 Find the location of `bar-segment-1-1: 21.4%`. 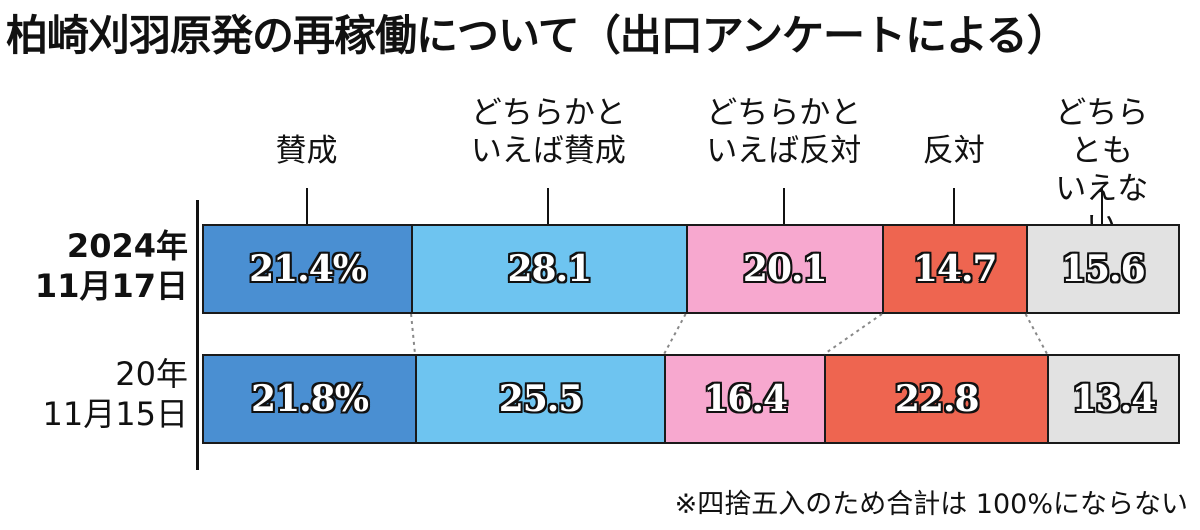

bar-segment-1-1: 21.4% is located at coordinates (308, 269).